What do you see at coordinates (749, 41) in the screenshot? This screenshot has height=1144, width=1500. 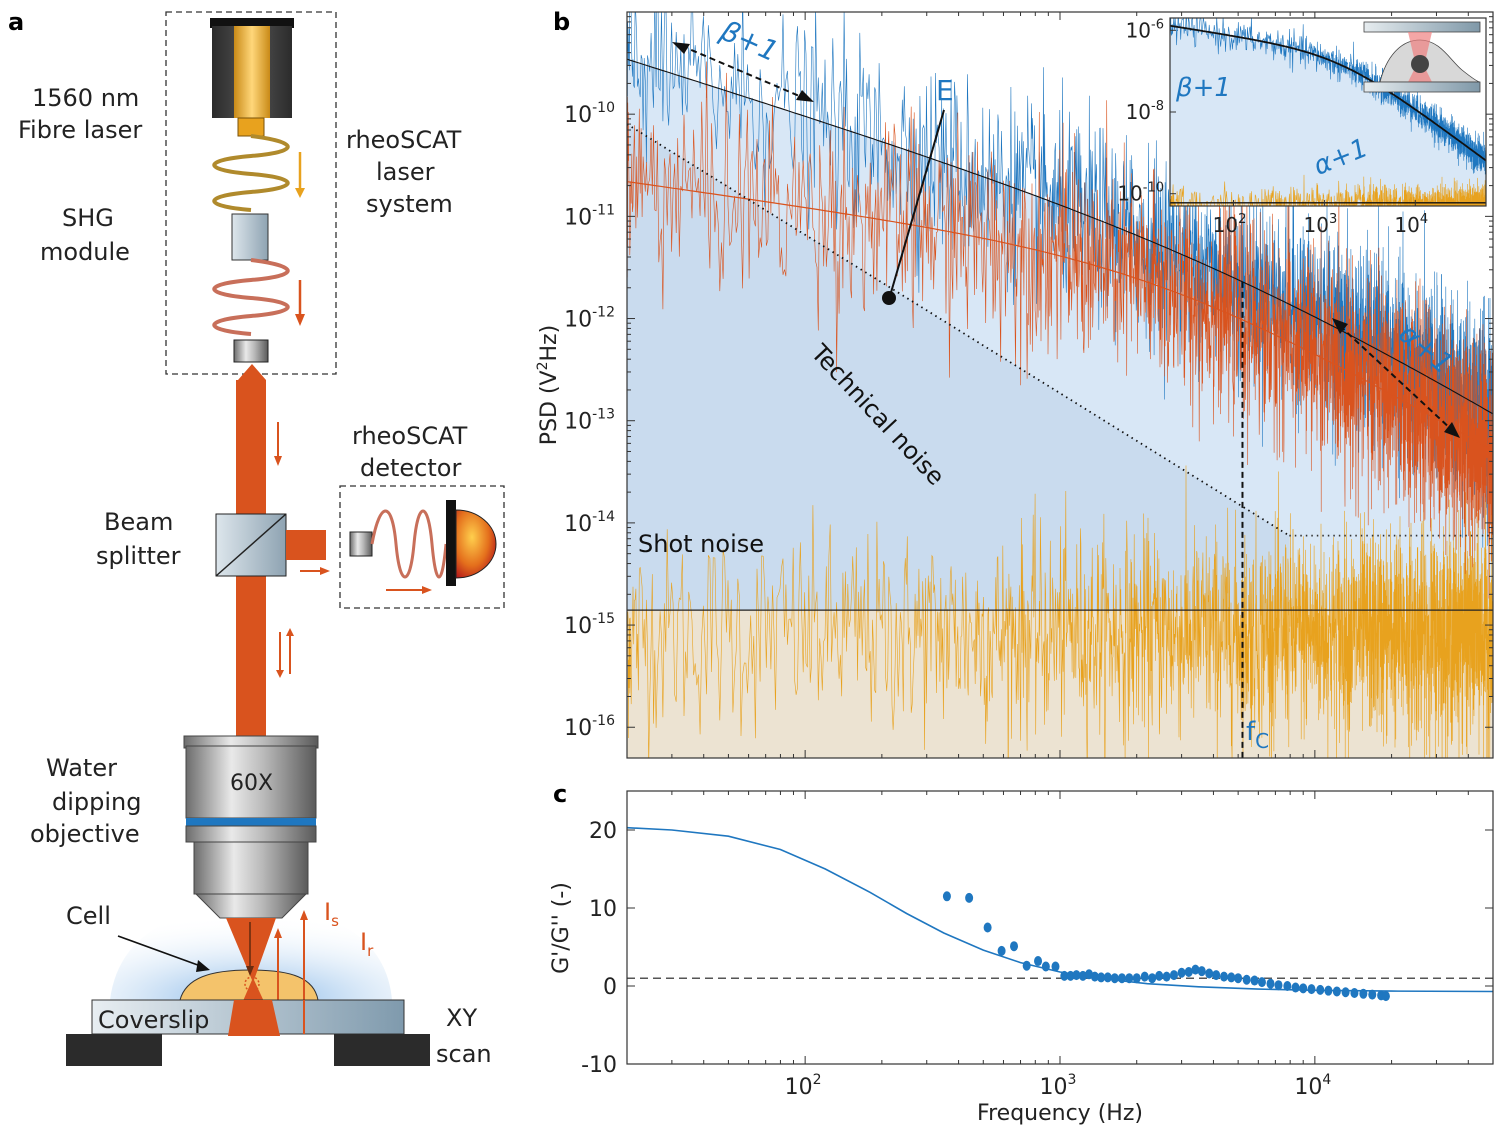 I see `beta-label: β+1` at bounding box center [749, 41].